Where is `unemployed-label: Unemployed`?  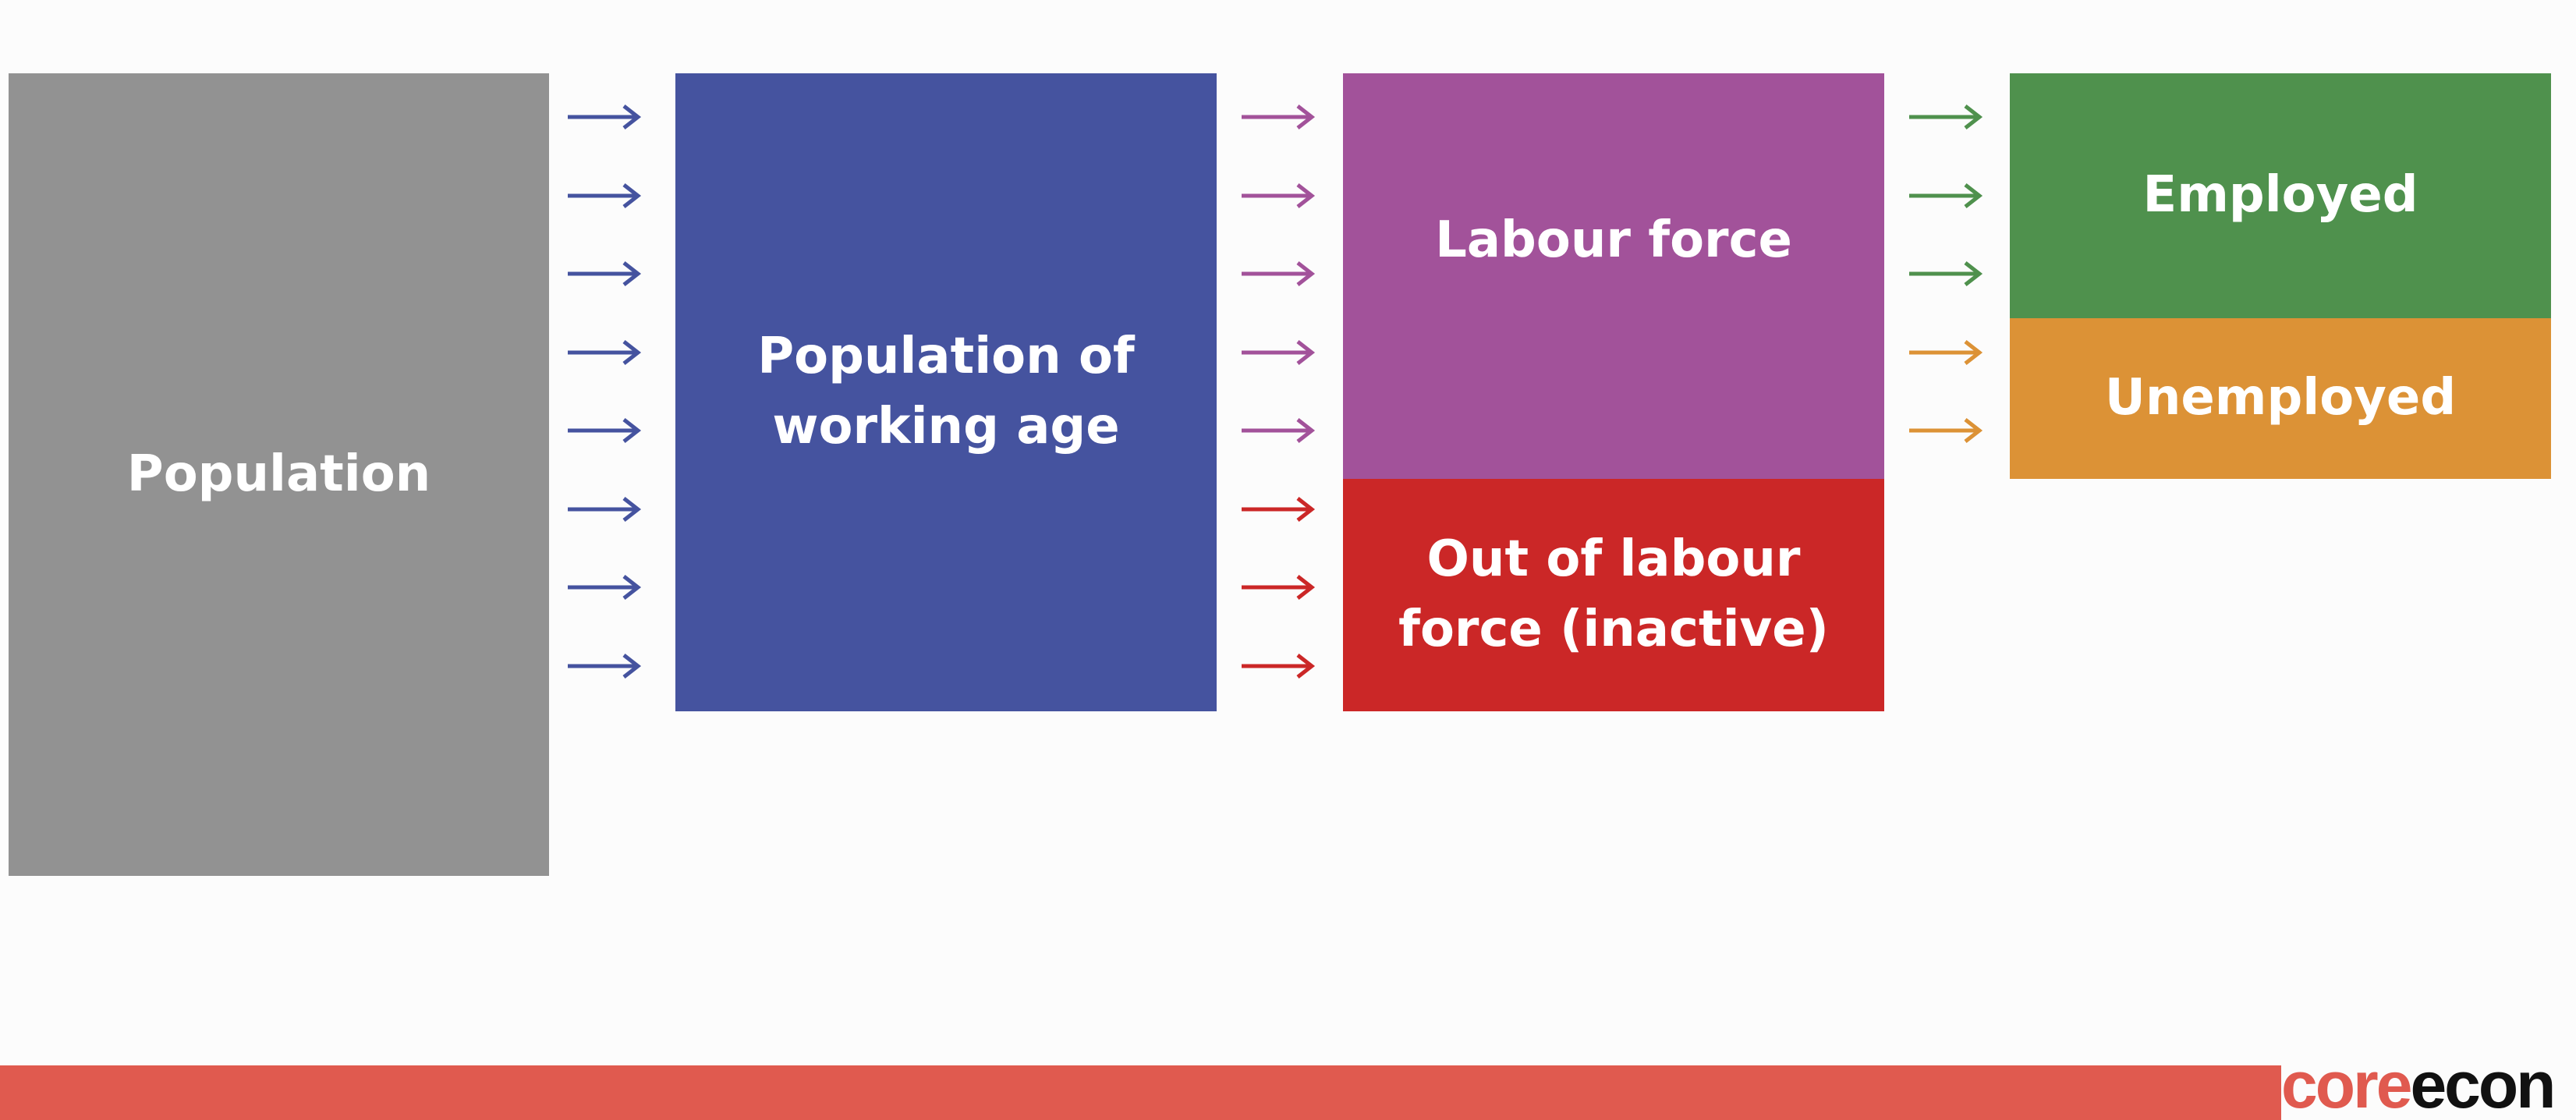
unemployed-label: Unemployed is located at coordinates (2280, 398).